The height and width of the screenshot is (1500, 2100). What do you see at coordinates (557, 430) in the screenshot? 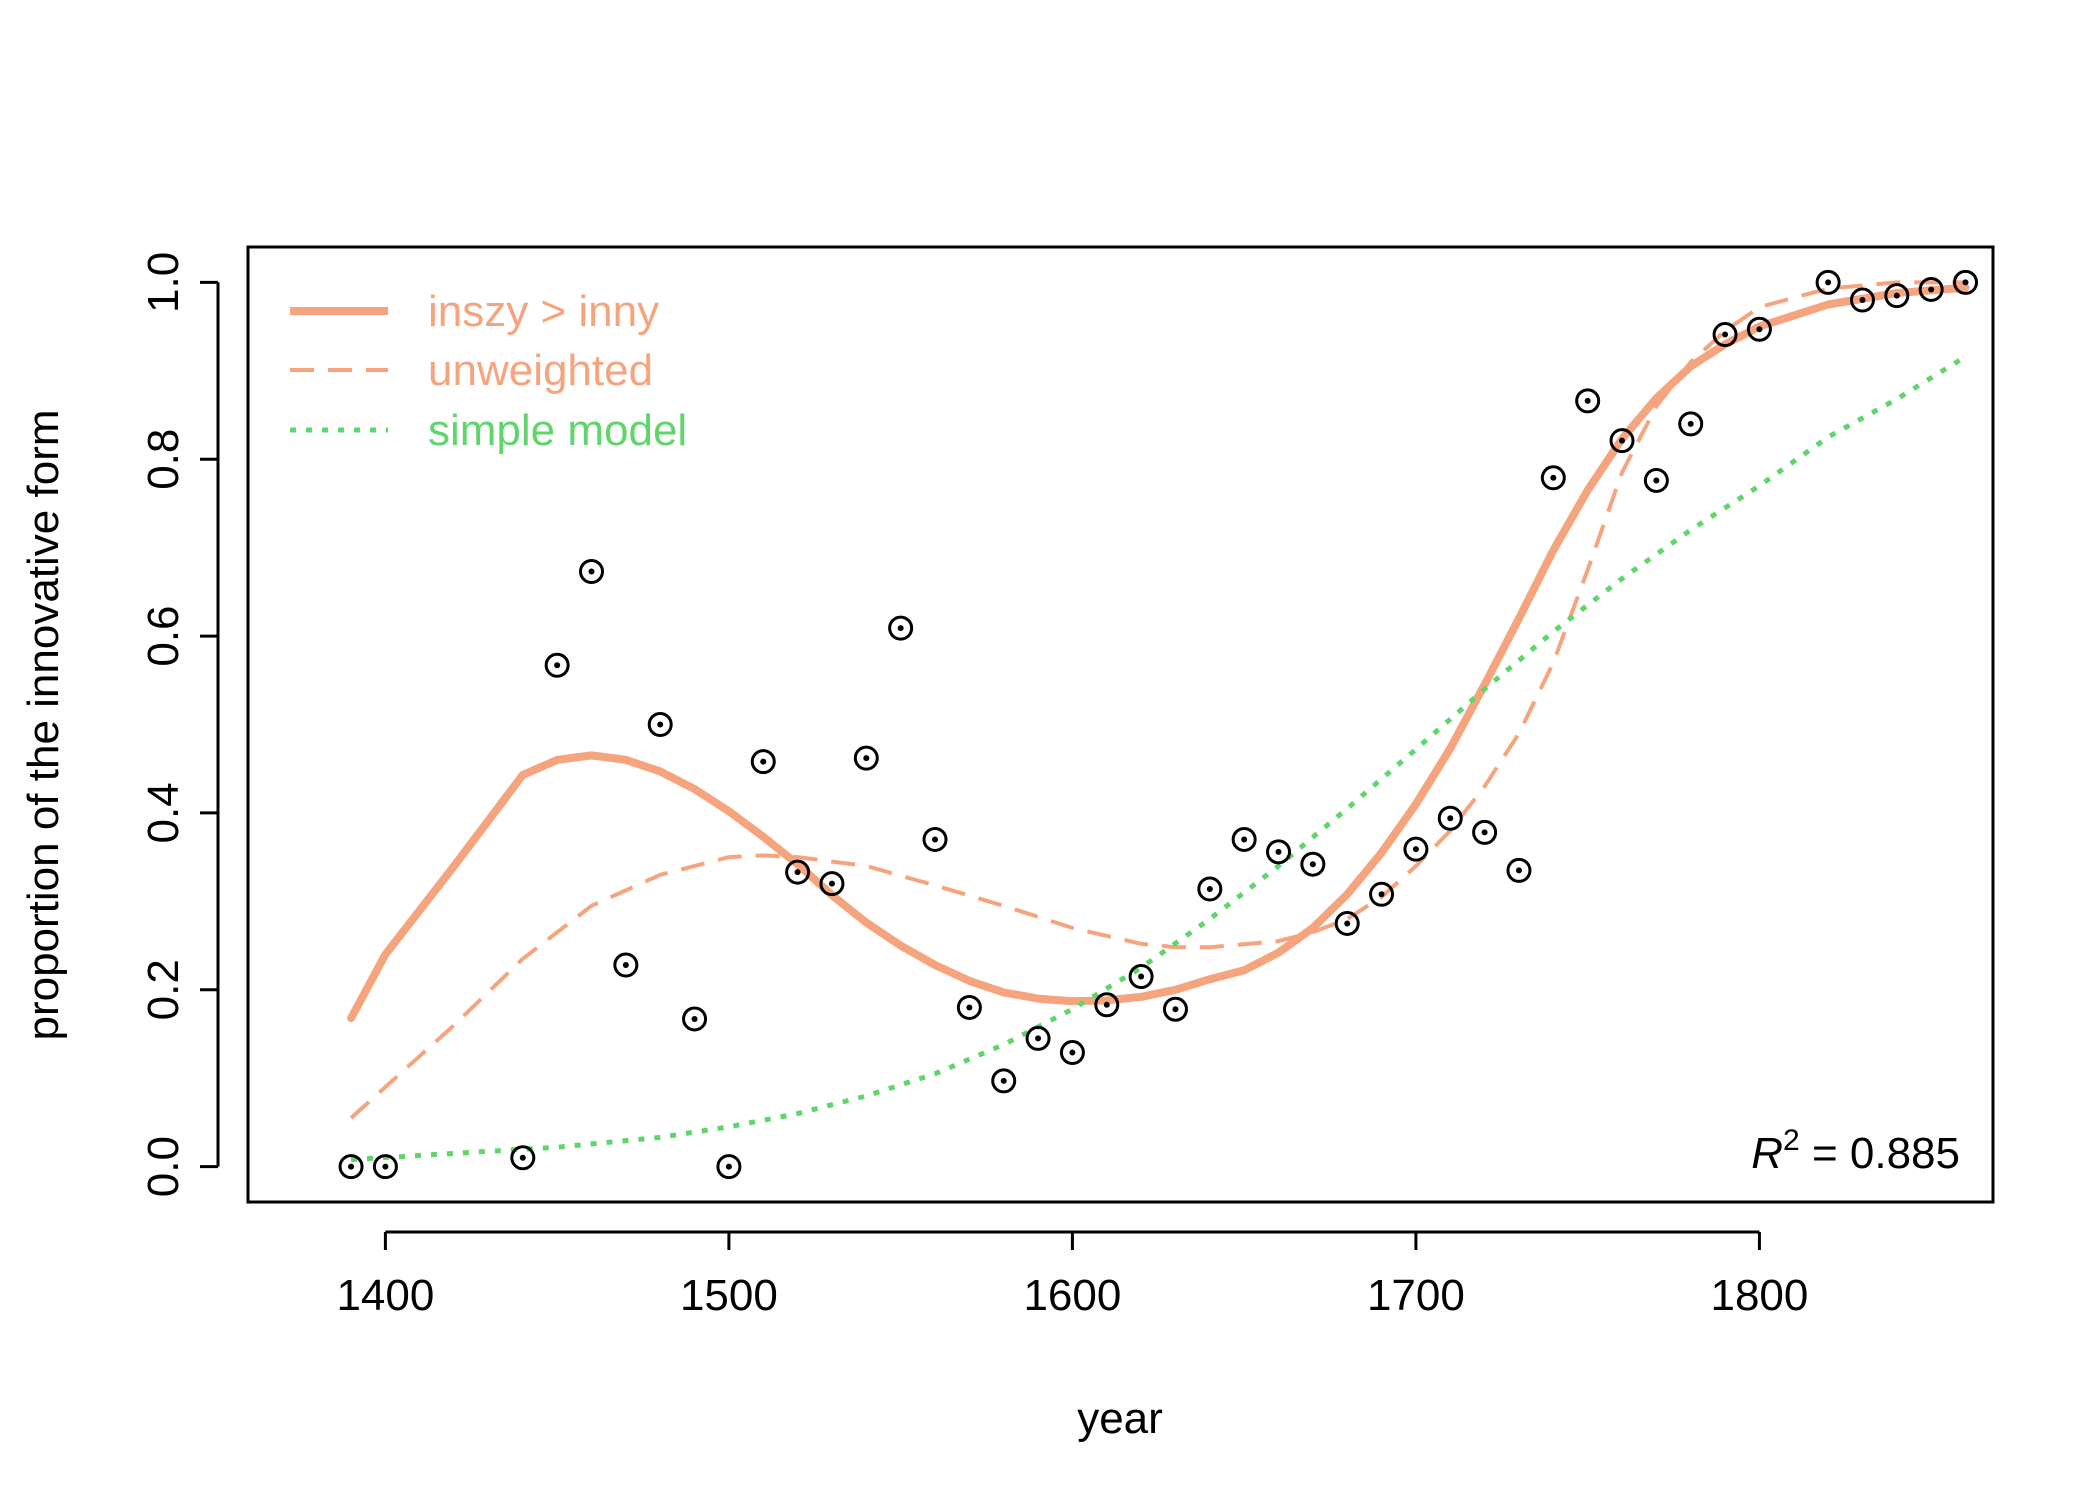
I see `legend-label-simple: simple model` at bounding box center [557, 430].